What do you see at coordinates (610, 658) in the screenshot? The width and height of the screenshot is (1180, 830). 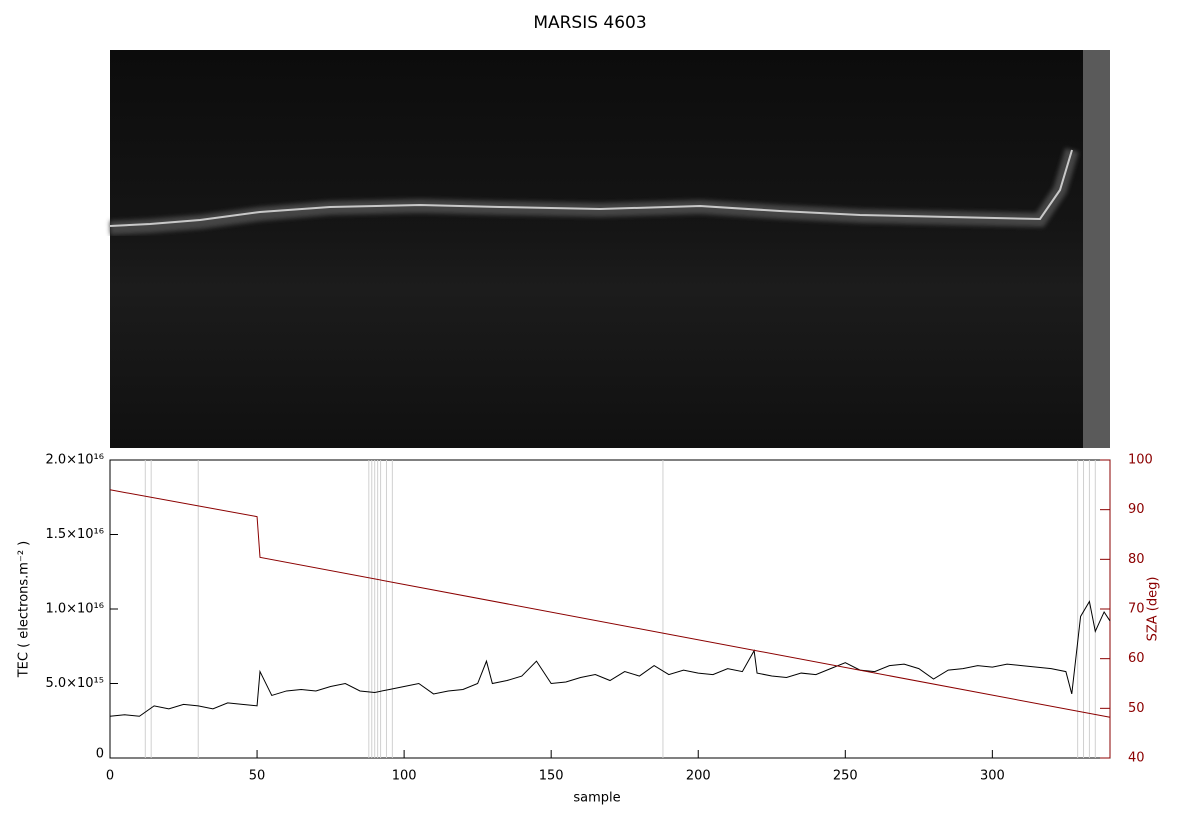 I see `series-line` at bounding box center [610, 658].